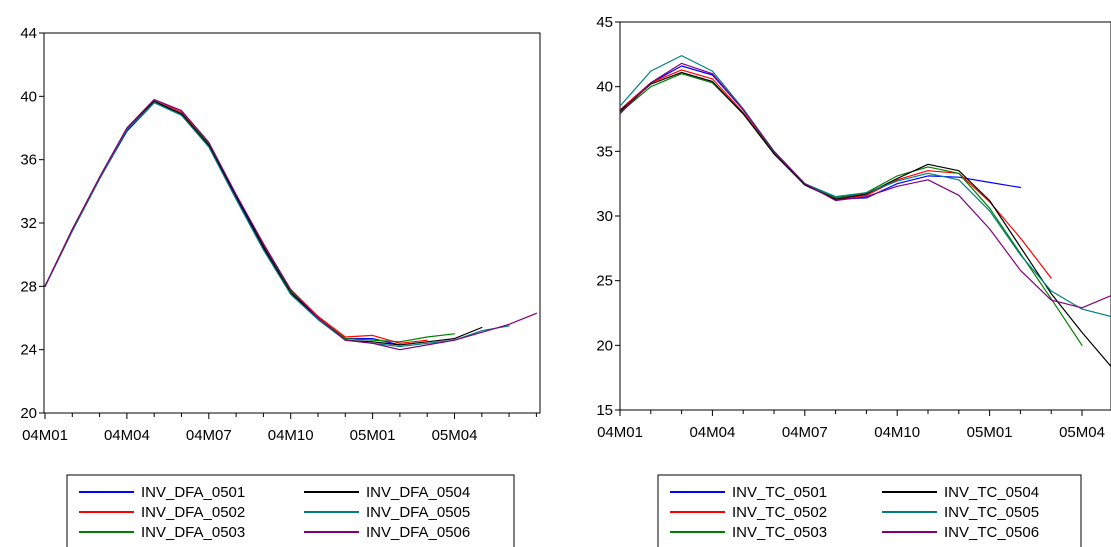 Image resolution: width=1111 pixels, height=547 pixels. Describe the element at coordinates (193, 512) in the screenshot. I see `legend-label: INV_DFA_0502` at that location.